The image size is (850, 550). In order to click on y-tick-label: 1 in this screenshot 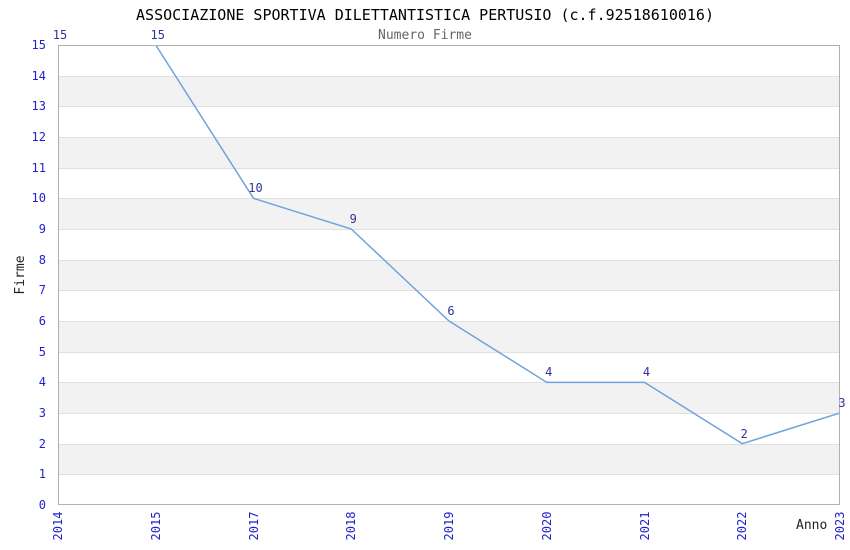, I will do `click(42, 474)`.